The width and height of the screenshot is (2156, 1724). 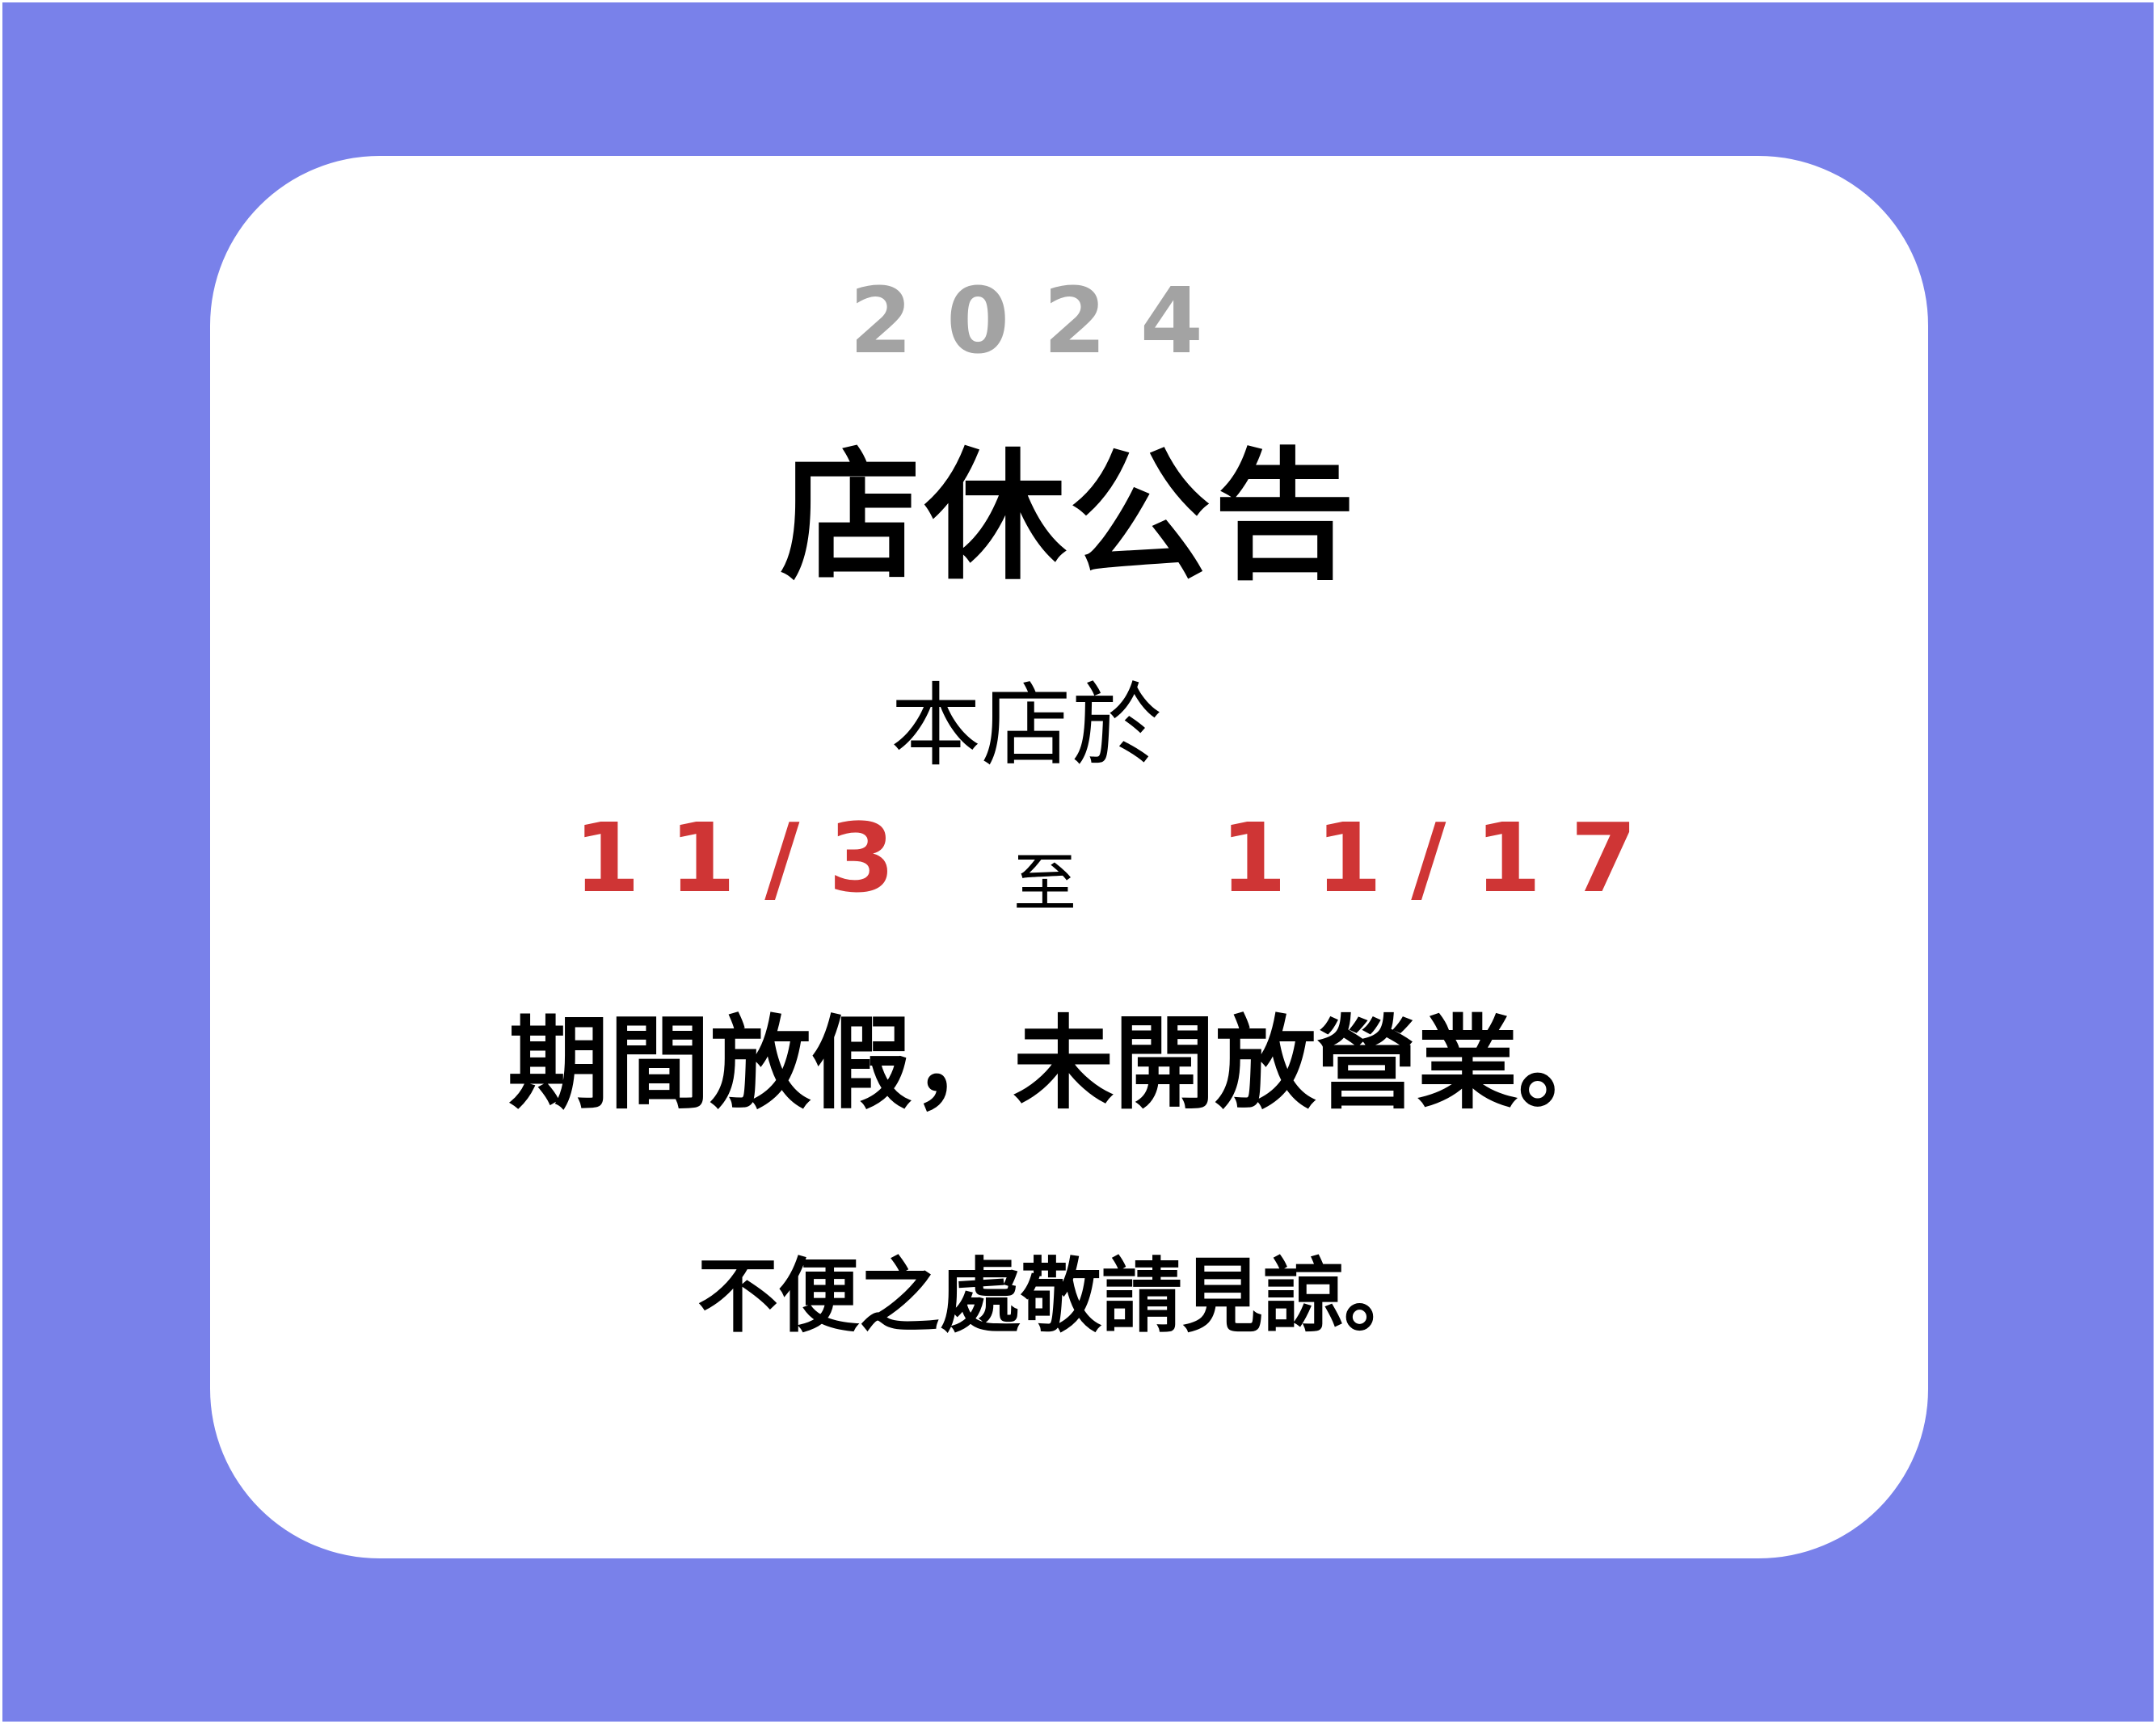 What do you see at coordinates (1026, 726) in the screenshot?
I see `notice-intro: 本店於` at bounding box center [1026, 726].